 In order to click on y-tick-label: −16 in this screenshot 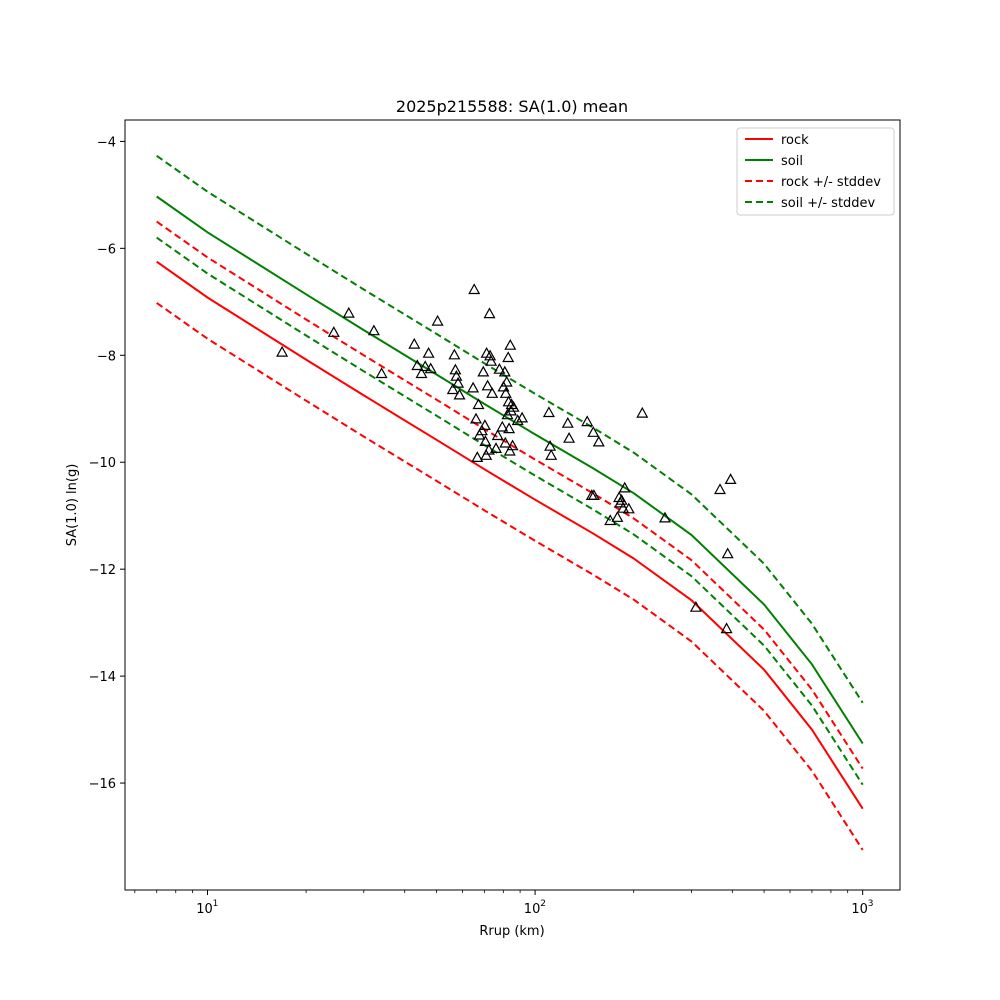, I will do `click(102, 784)`.